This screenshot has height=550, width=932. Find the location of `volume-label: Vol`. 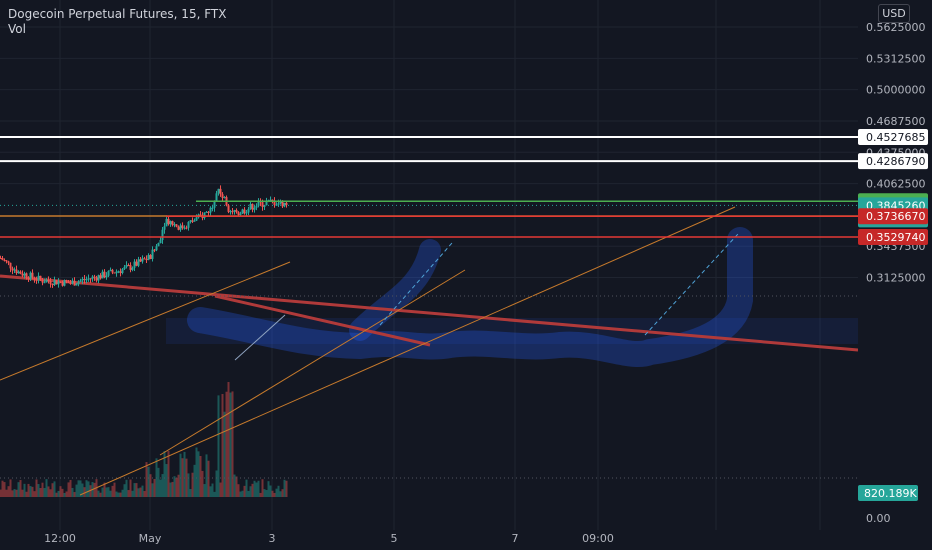

volume-label: Vol is located at coordinates (17, 29).